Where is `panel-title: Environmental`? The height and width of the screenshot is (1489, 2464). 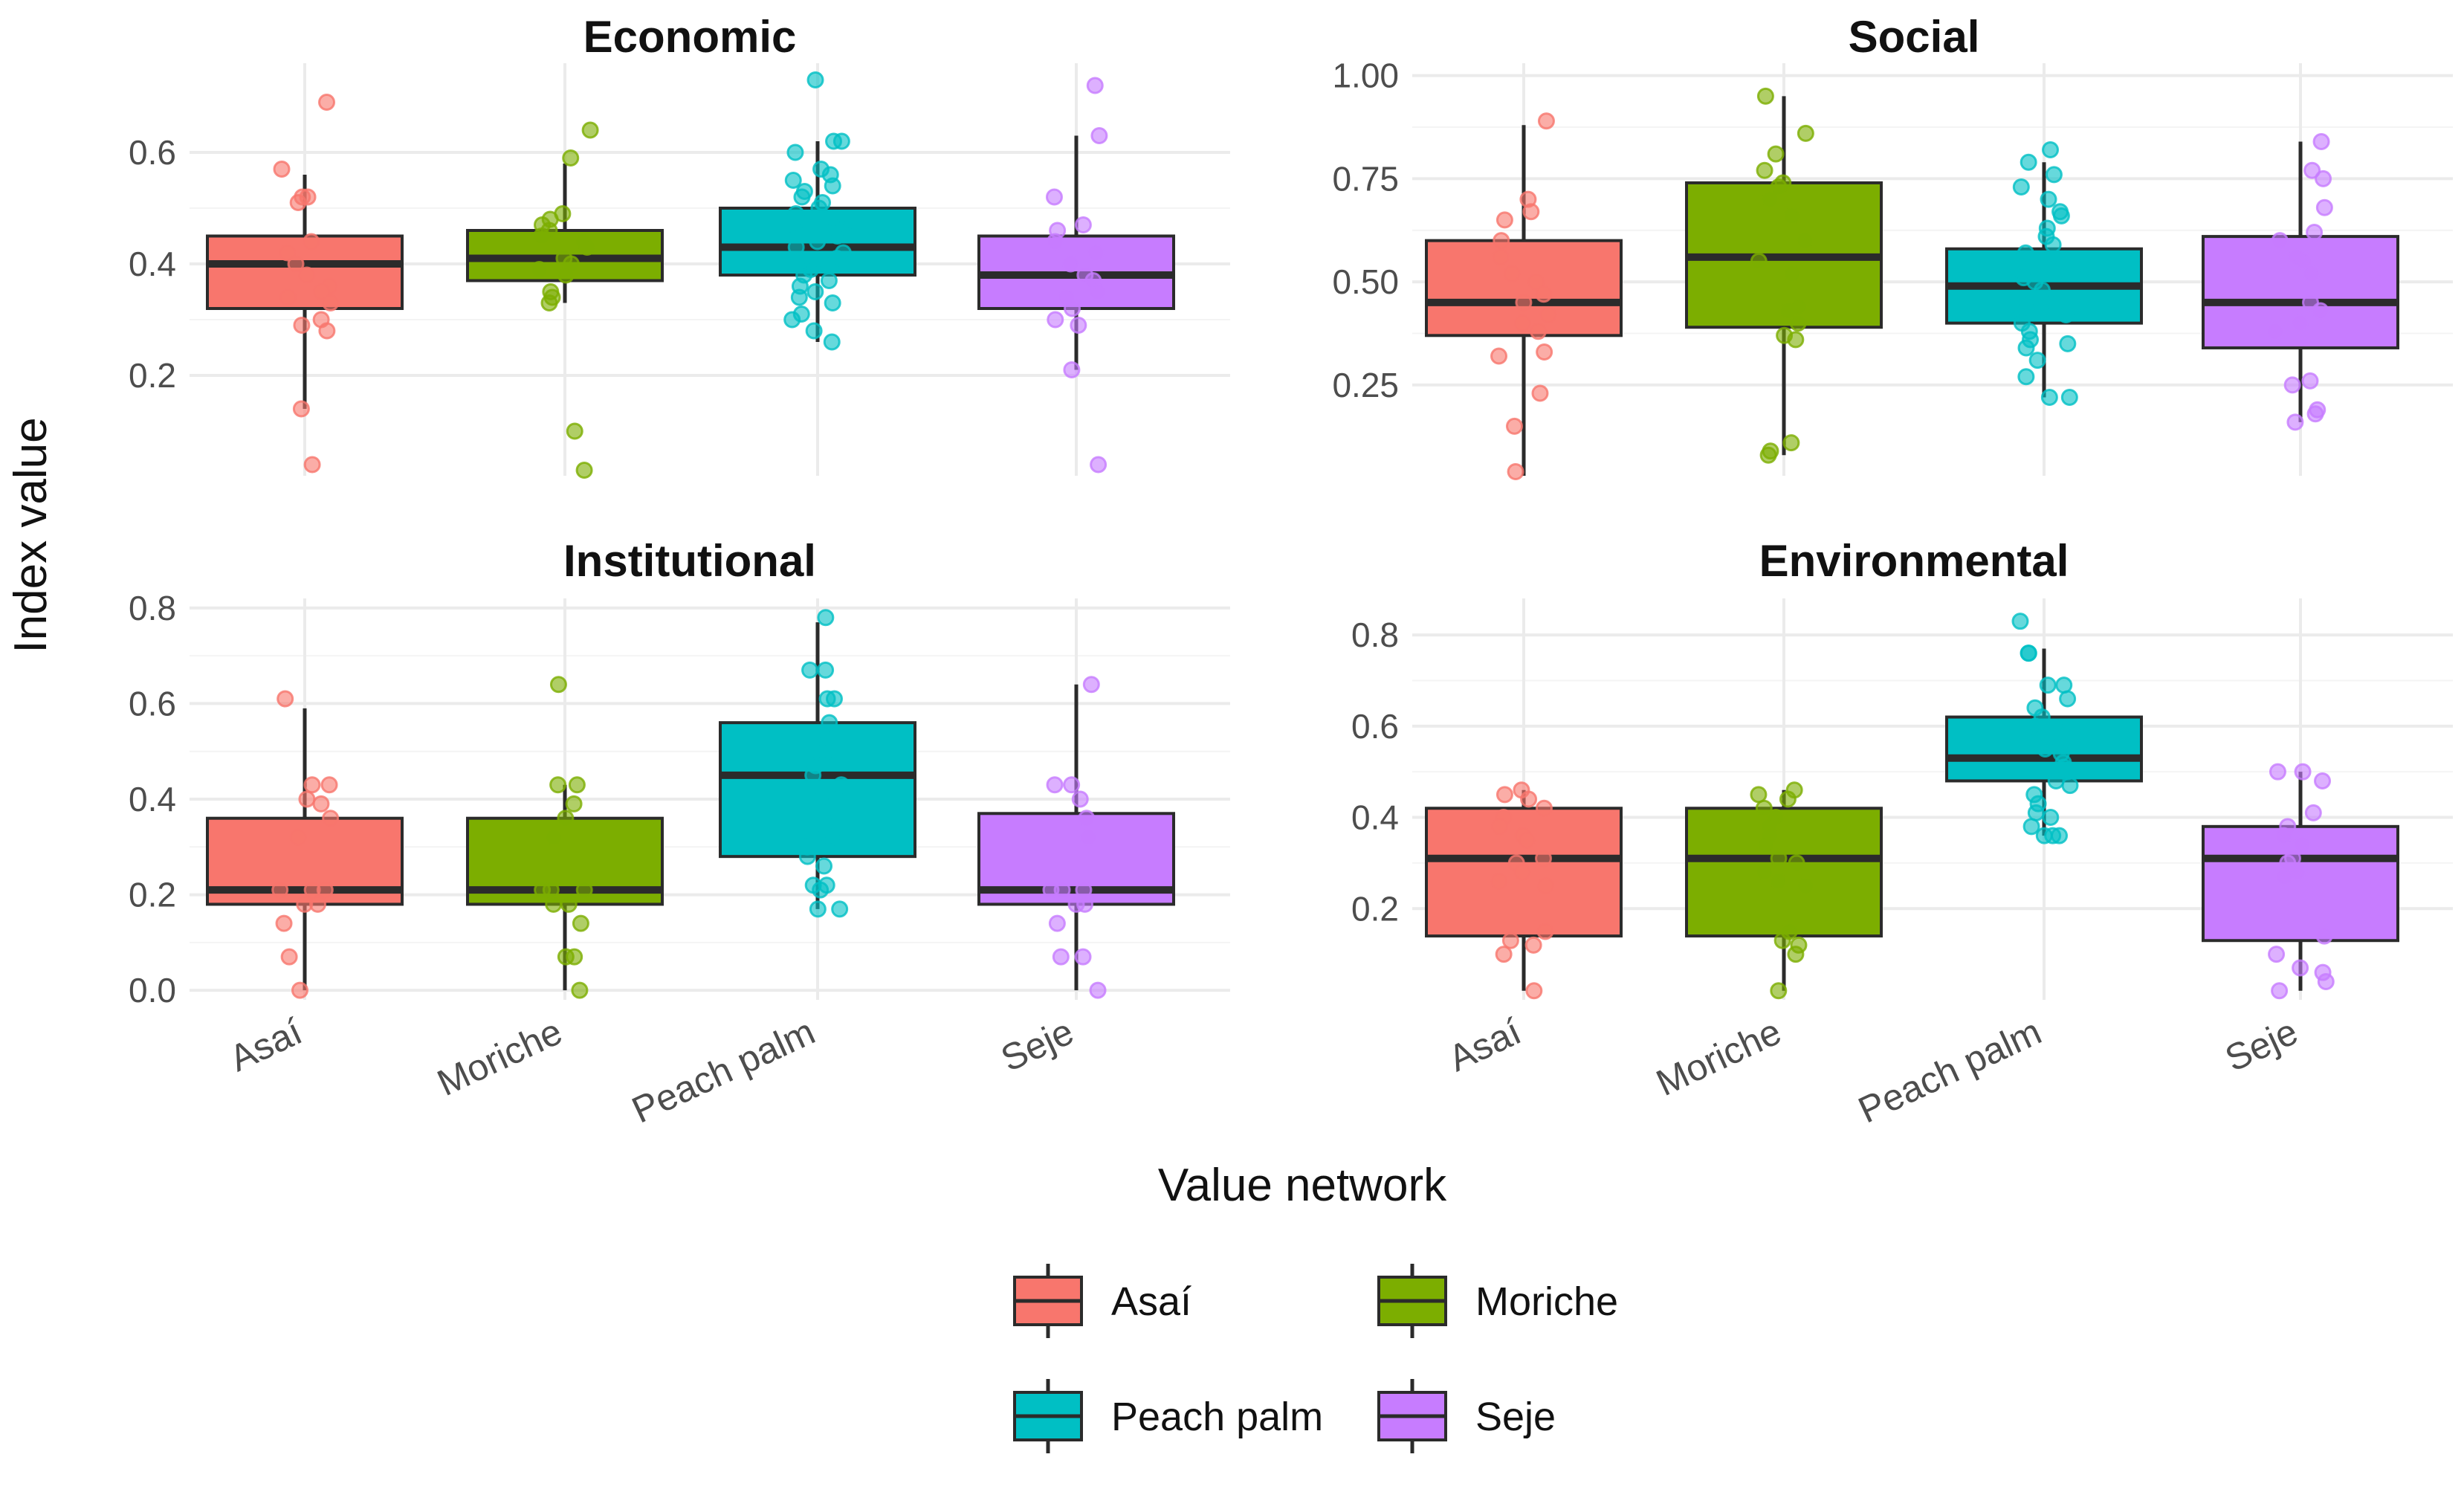 panel-title: Environmental is located at coordinates (1914, 561).